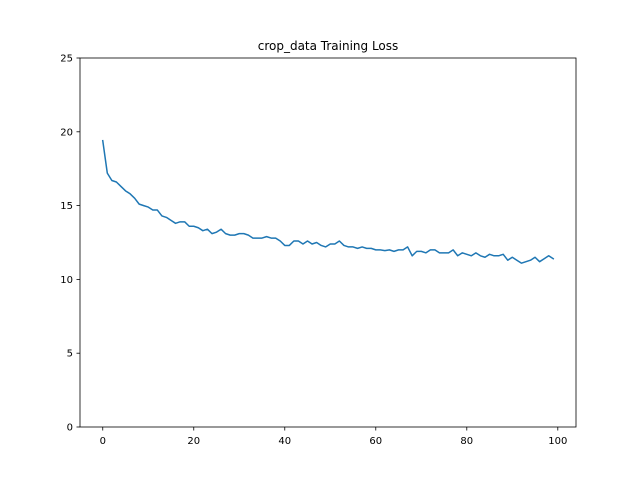  What do you see at coordinates (193, 441) in the screenshot?
I see `x-tick-label: 20` at bounding box center [193, 441].